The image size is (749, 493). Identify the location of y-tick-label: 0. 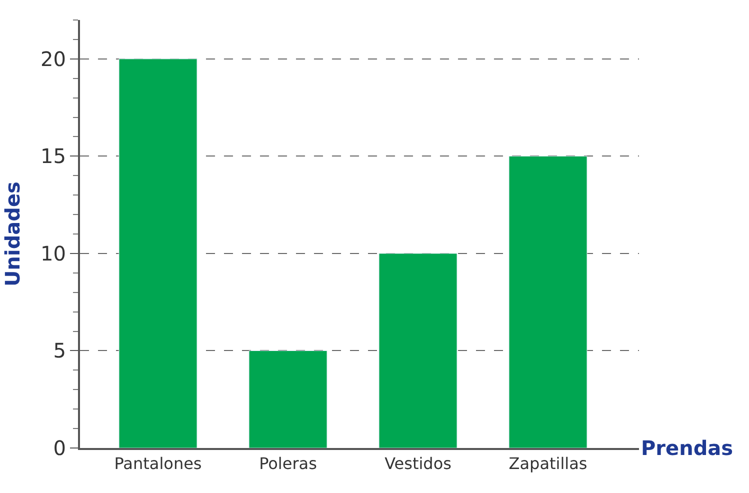
(59, 448).